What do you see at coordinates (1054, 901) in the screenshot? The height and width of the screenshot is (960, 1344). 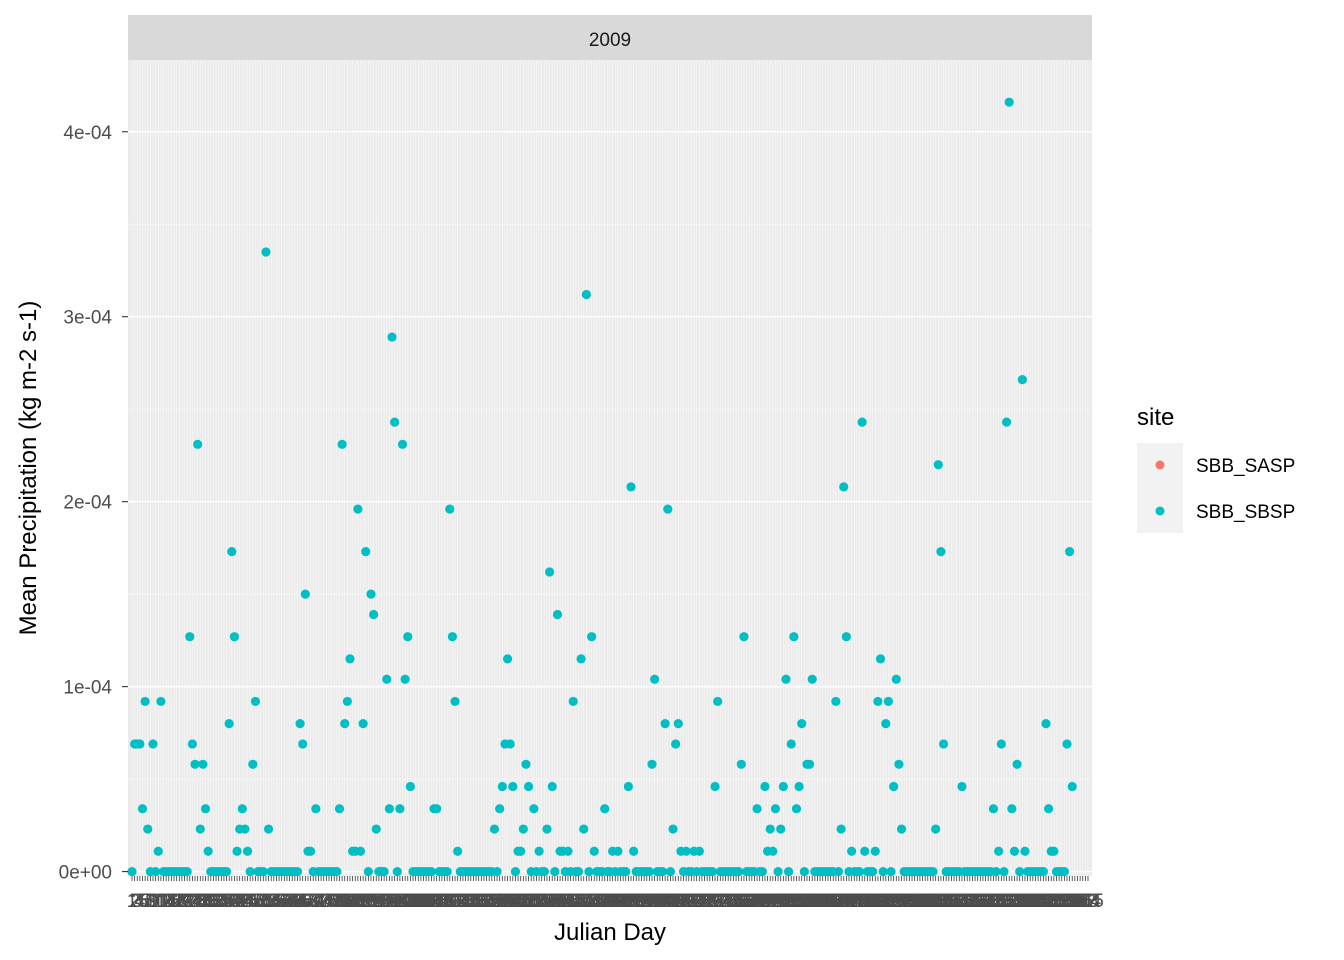 I see `x-tick-label: 352` at bounding box center [1054, 901].